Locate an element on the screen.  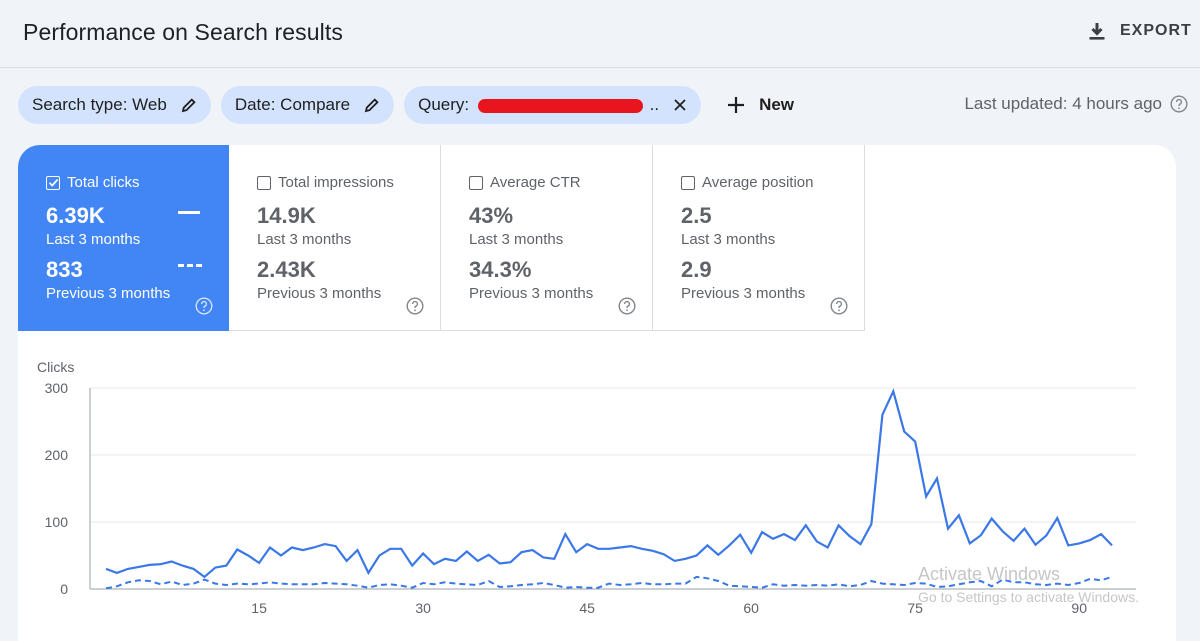
y-tick-label: 300 is located at coordinates (57, 388).